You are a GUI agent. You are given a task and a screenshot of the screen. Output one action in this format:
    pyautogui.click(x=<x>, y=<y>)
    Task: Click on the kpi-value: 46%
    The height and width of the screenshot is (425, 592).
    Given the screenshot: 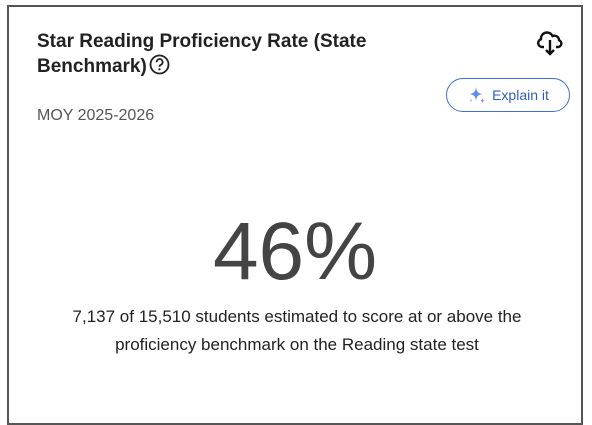 What is the action you would take?
    pyautogui.click(x=295, y=251)
    